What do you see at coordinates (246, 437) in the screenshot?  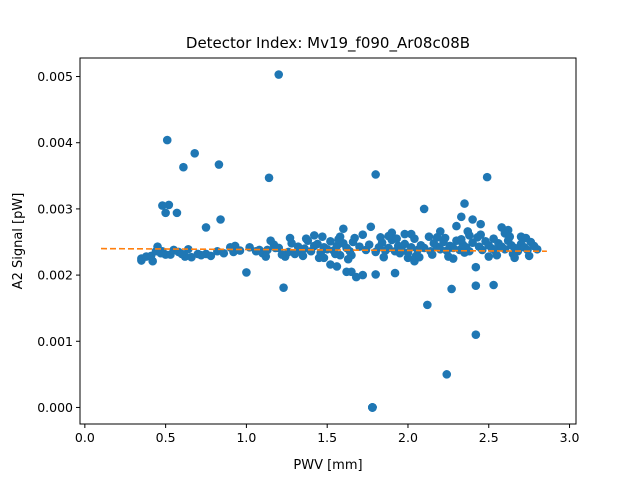 I see `x-tick-label: 1.0` at bounding box center [246, 437].